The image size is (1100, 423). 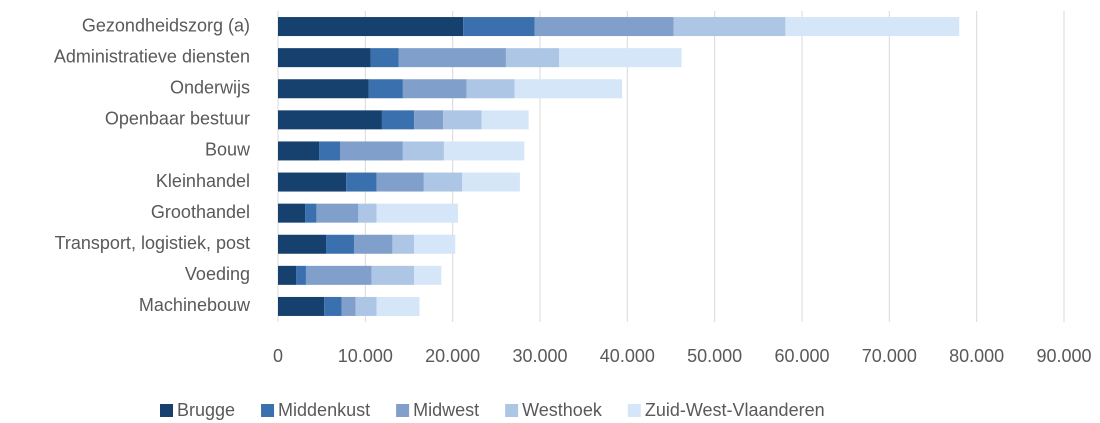 What do you see at coordinates (452, 356) in the screenshot?
I see `x-tick-label: 20.000` at bounding box center [452, 356].